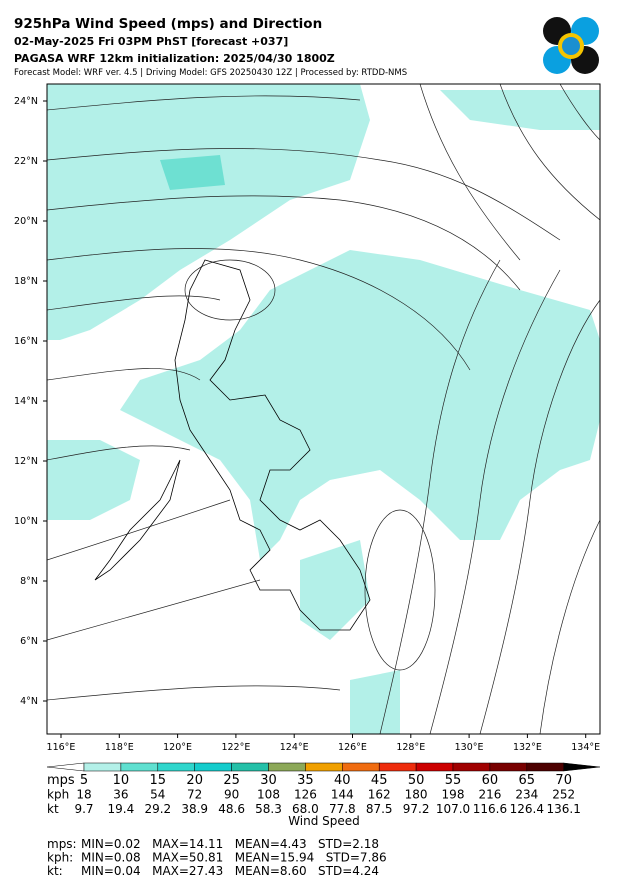 The width and height of the screenshot is (623, 893). I want to click on colorbar-value: 68.0, so click(305, 809).